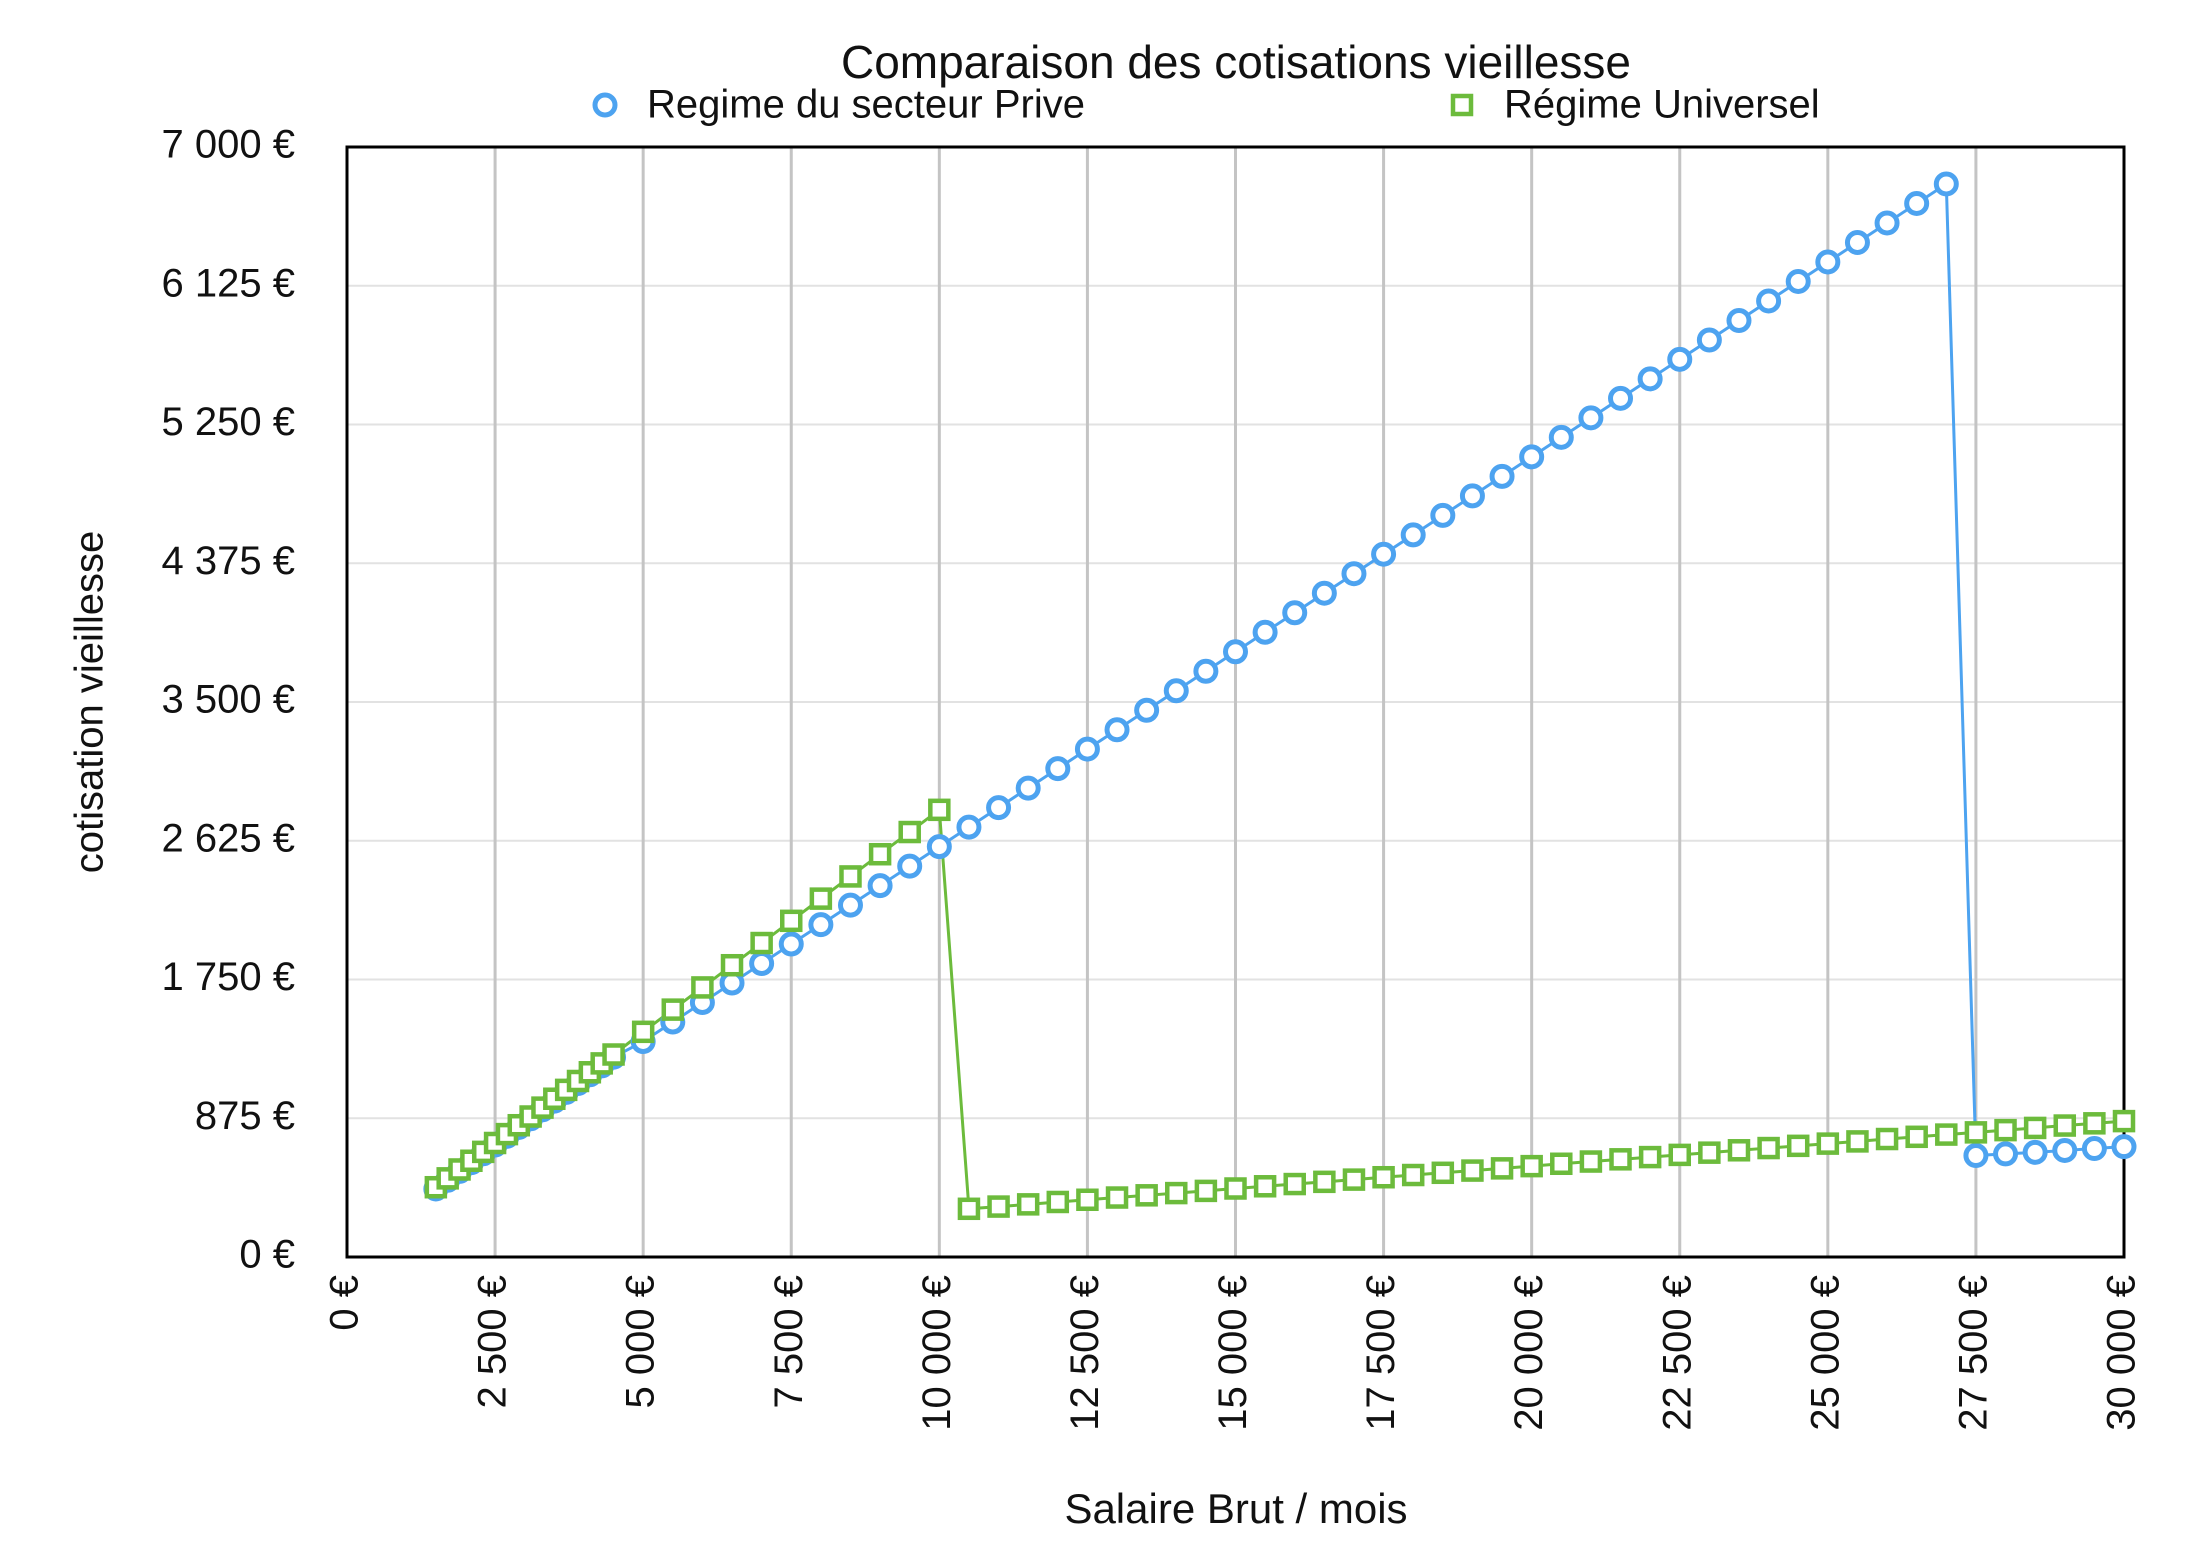 The image size is (2200, 1556). Describe the element at coordinates (267, 1255) in the screenshot. I see `y-tick-label: 0 €` at that location.